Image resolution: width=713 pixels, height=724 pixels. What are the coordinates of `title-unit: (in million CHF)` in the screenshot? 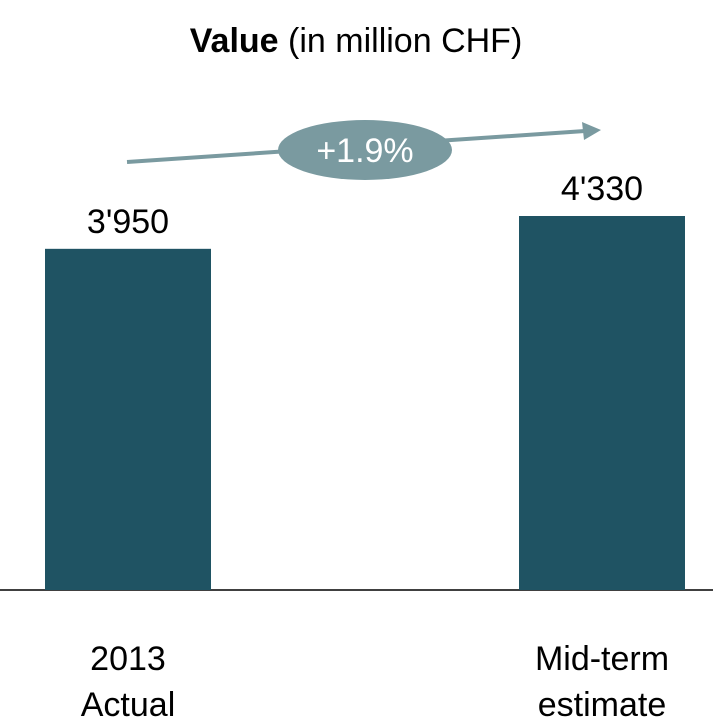 It's located at (405, 41).